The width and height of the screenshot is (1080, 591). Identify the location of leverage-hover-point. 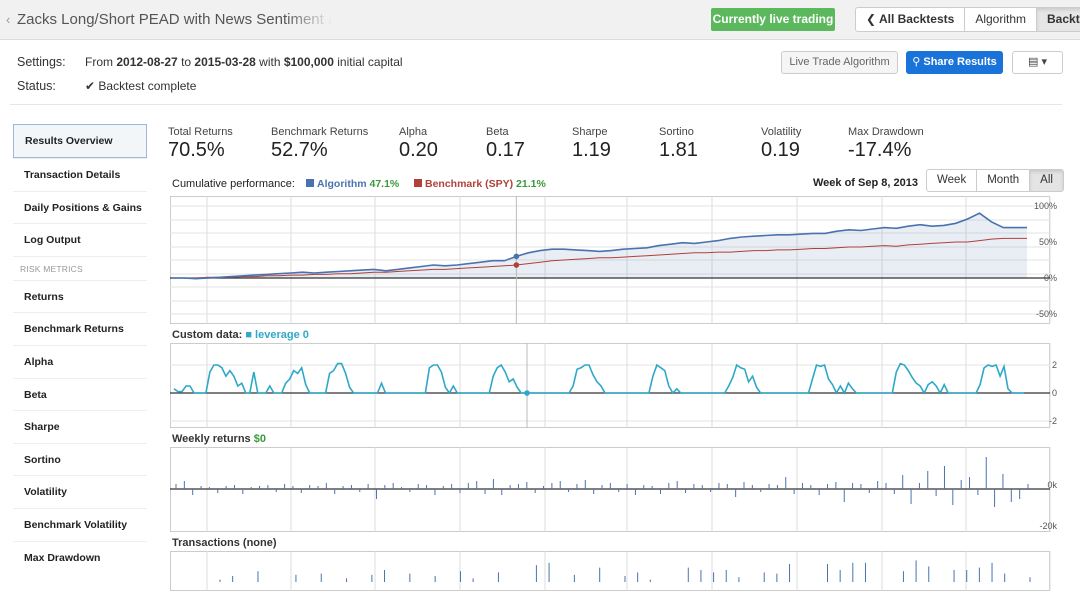
(527, 393).